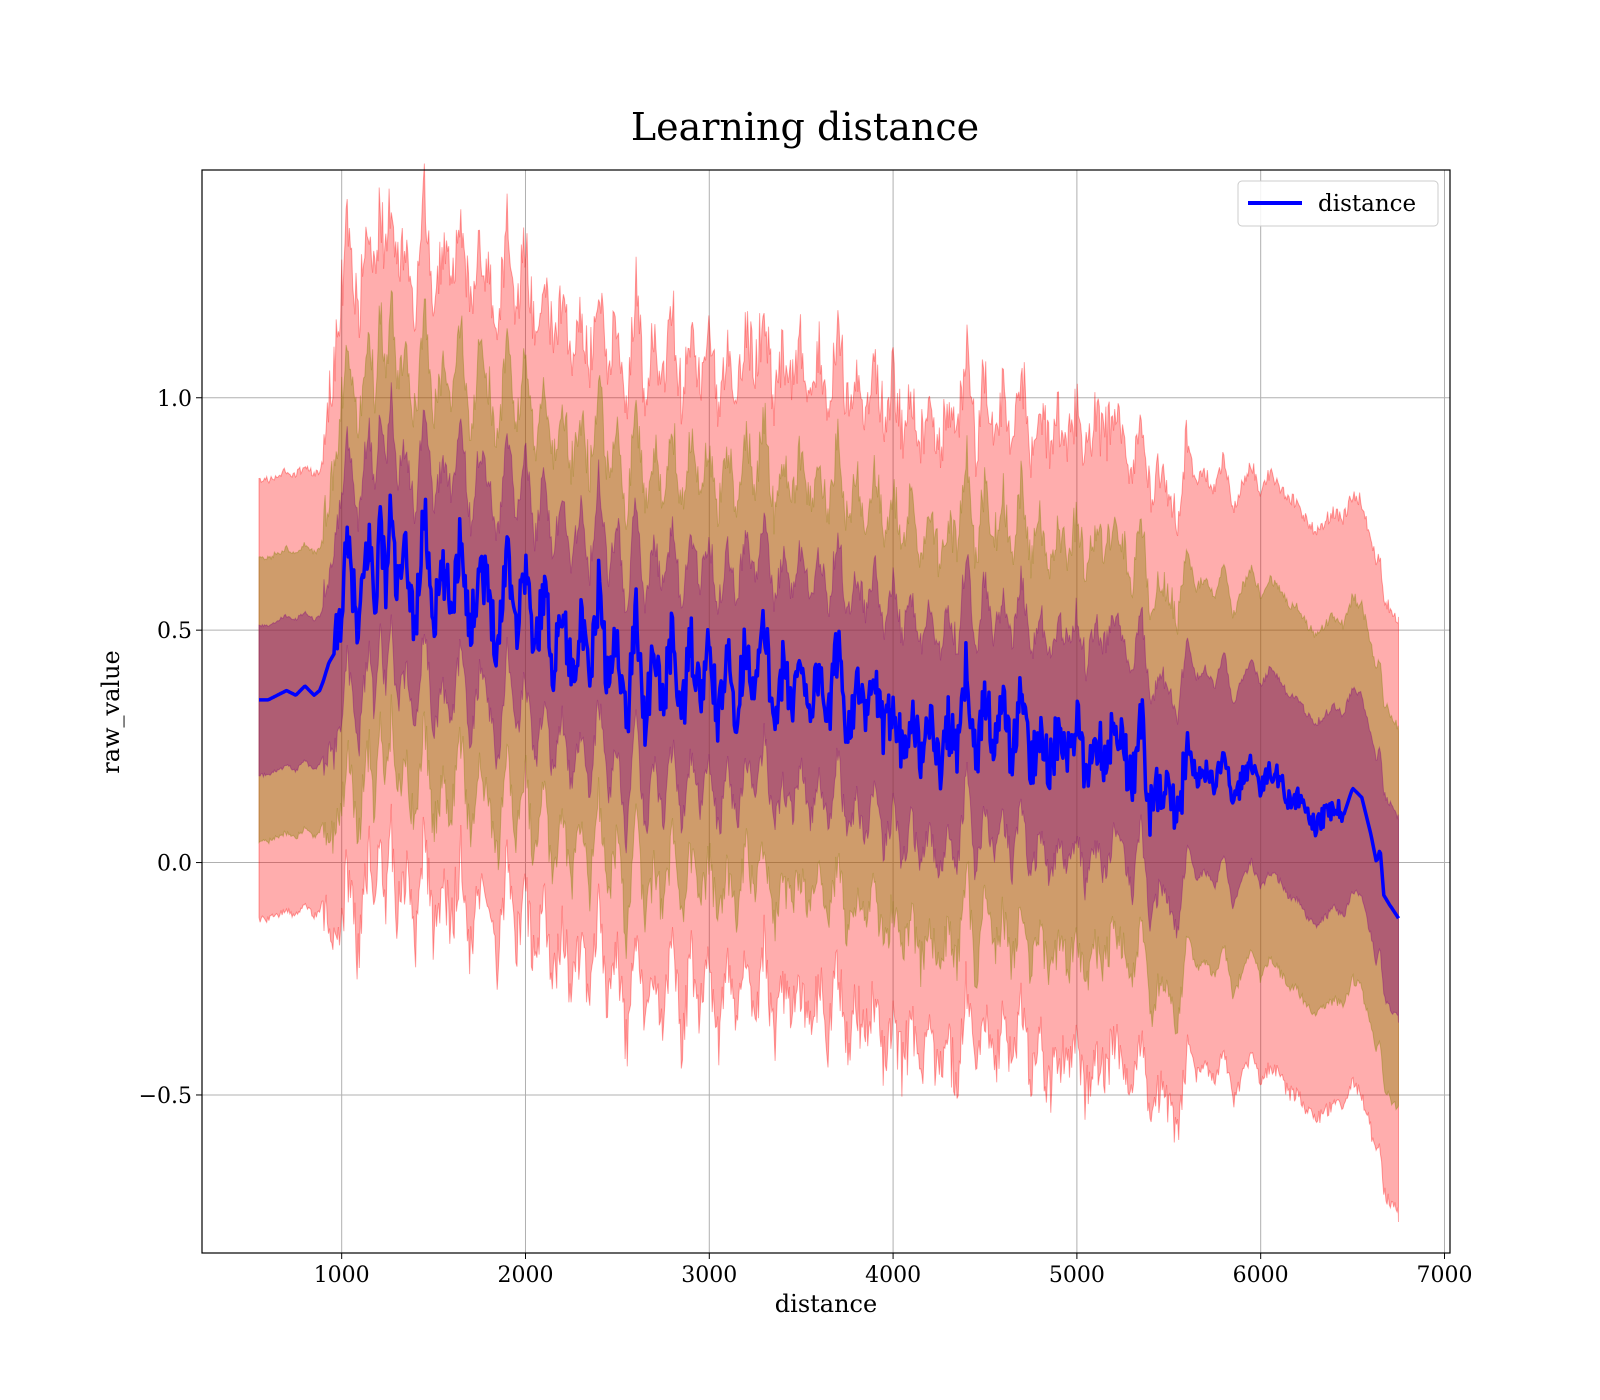 The image size is (1600, 1400). What do you see at coordinates (1261, 1275) in the screenshot?
I see `x-tick-label: 6000` at bounding box center [1261, 1275].